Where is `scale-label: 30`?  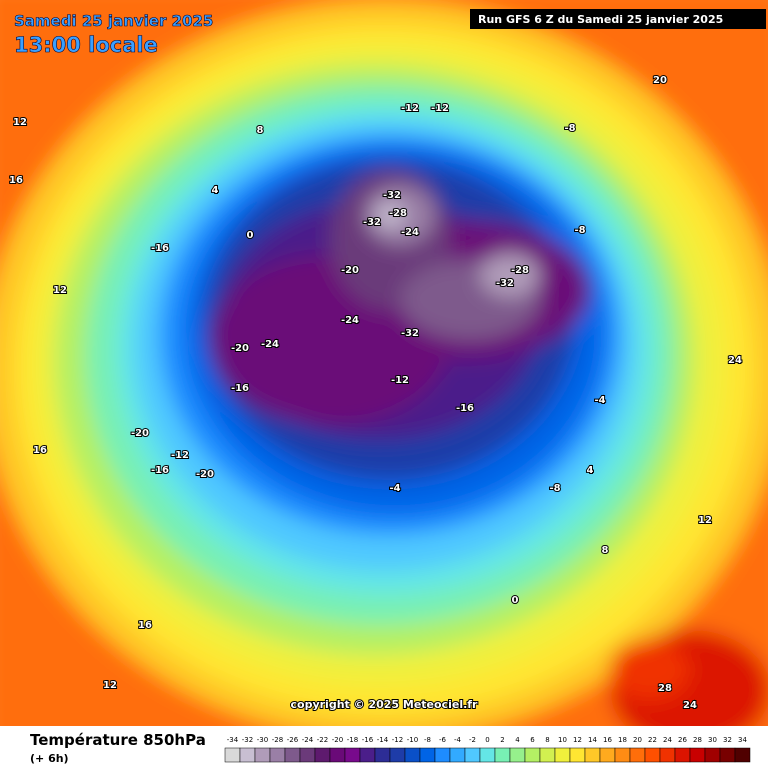
scale-label: 30 is located at coordinates (712, 740).